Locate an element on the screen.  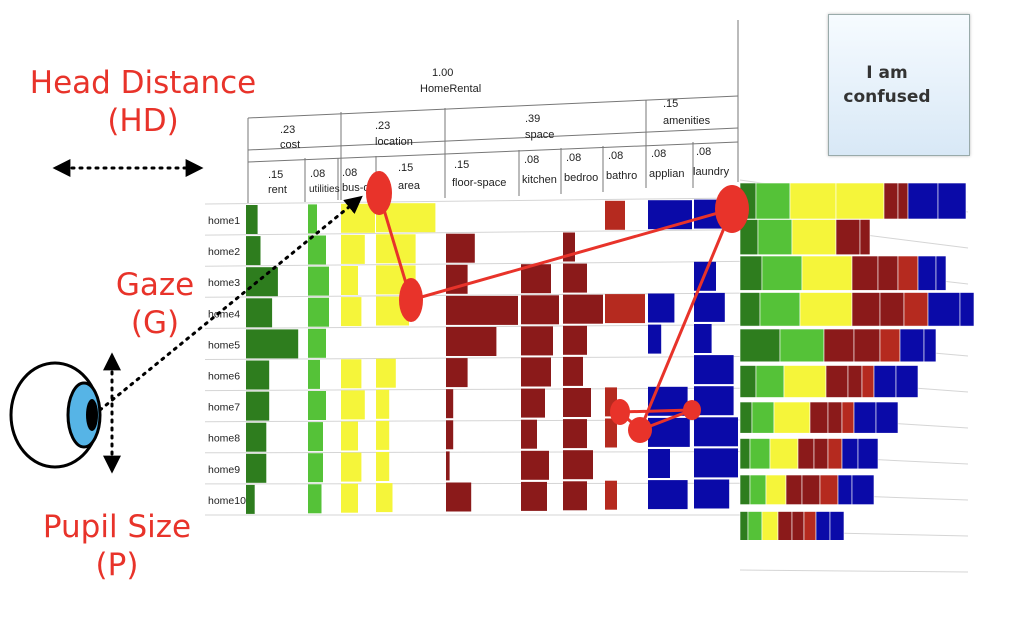
gaze-label: Gaze (G) is located at coordinates (155, 304).